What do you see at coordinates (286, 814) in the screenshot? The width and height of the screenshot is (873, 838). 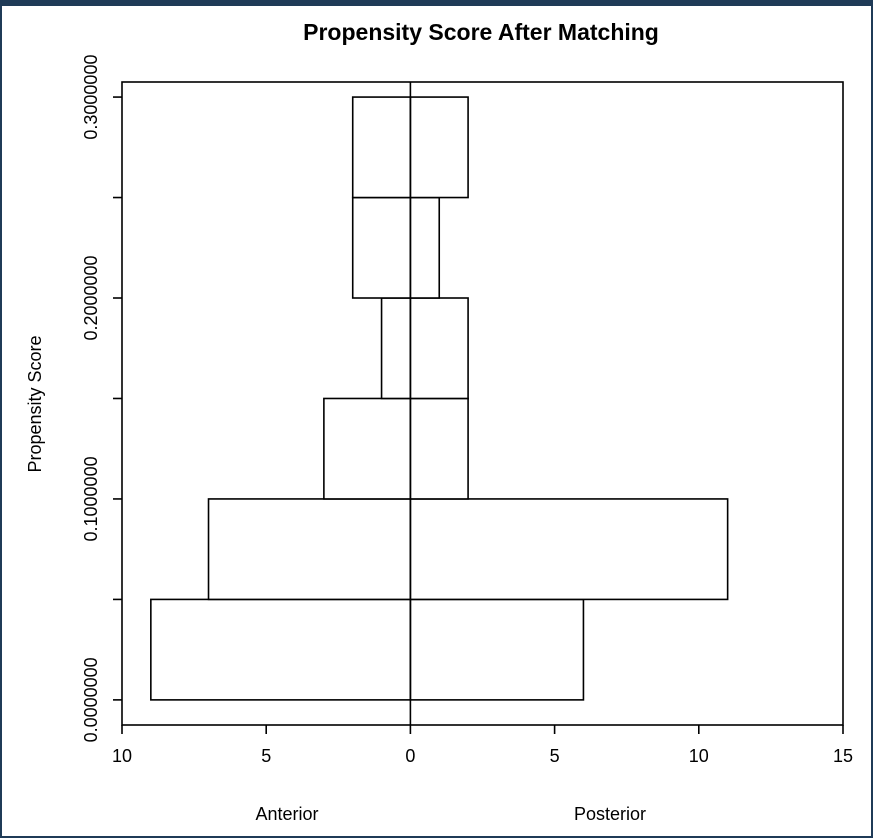 I see `anterior-label: Anterior` at bounding box center [286, 814].